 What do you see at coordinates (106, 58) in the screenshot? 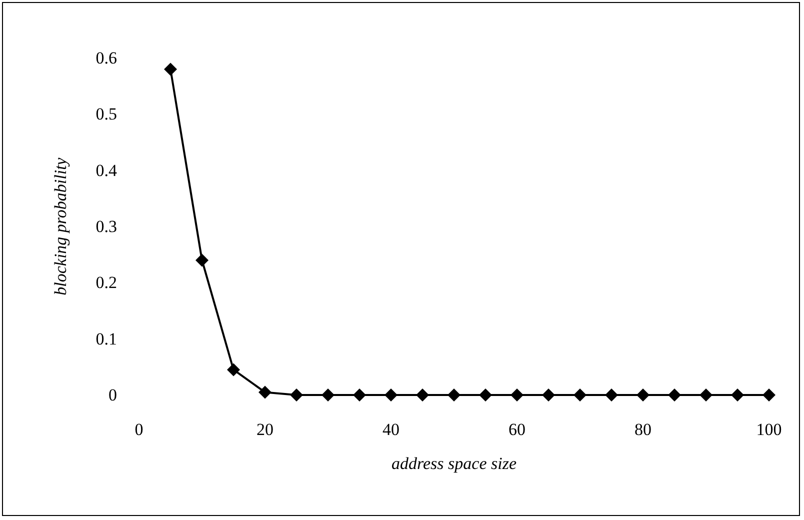
I see `y-tick-label: 0.6` at bounding box center [106, 58].